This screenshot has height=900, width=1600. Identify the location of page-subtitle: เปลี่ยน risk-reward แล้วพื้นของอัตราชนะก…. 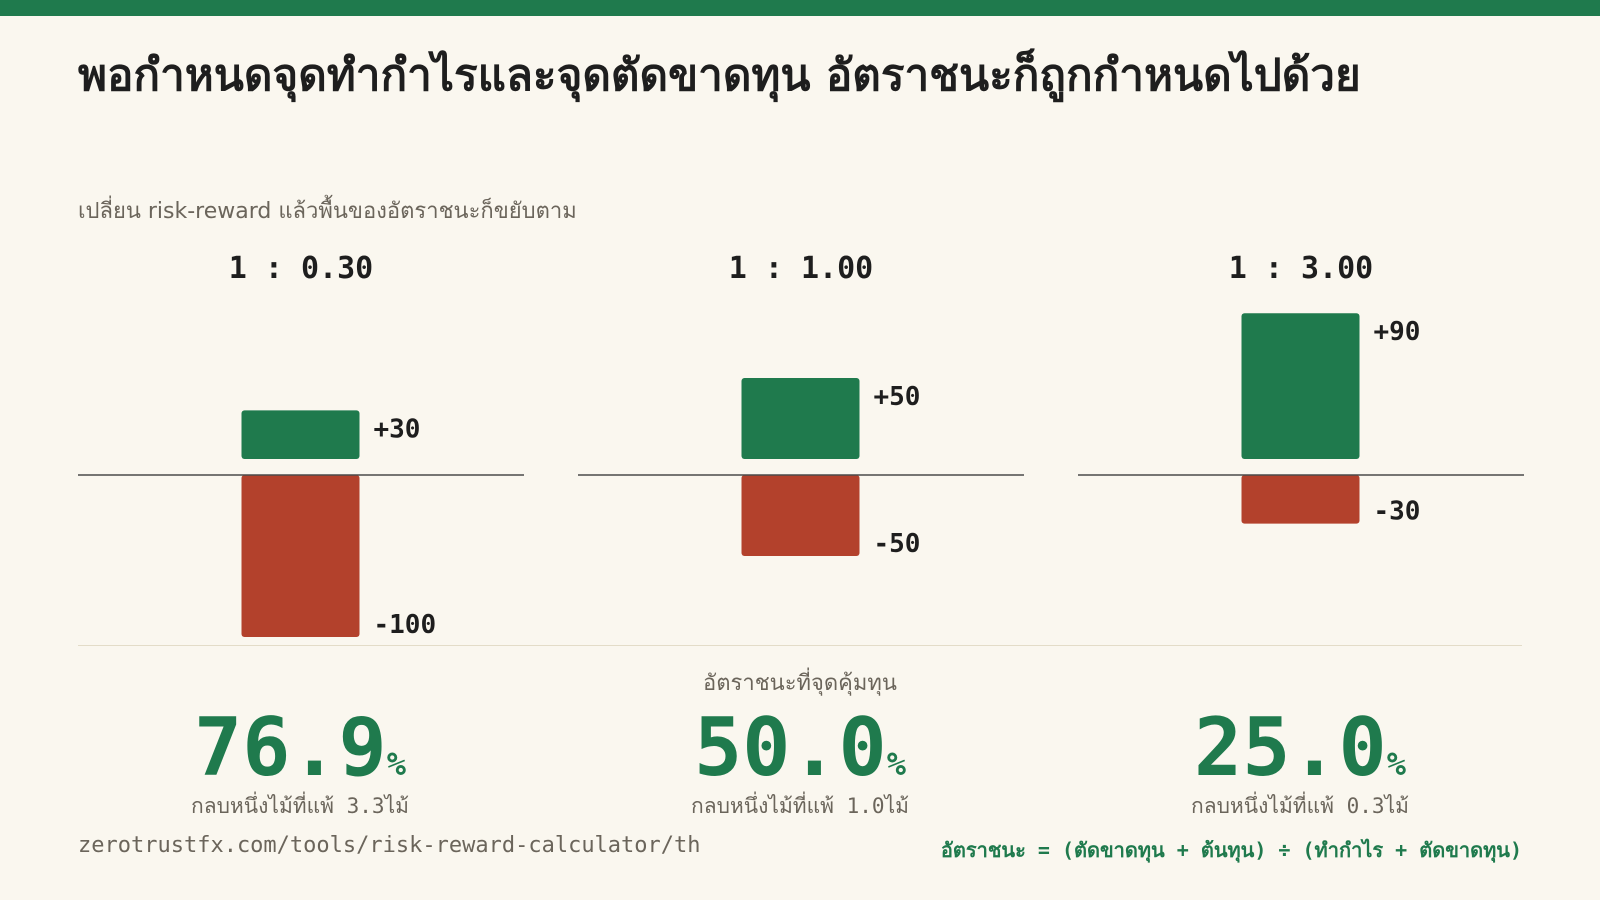
(327, 211).